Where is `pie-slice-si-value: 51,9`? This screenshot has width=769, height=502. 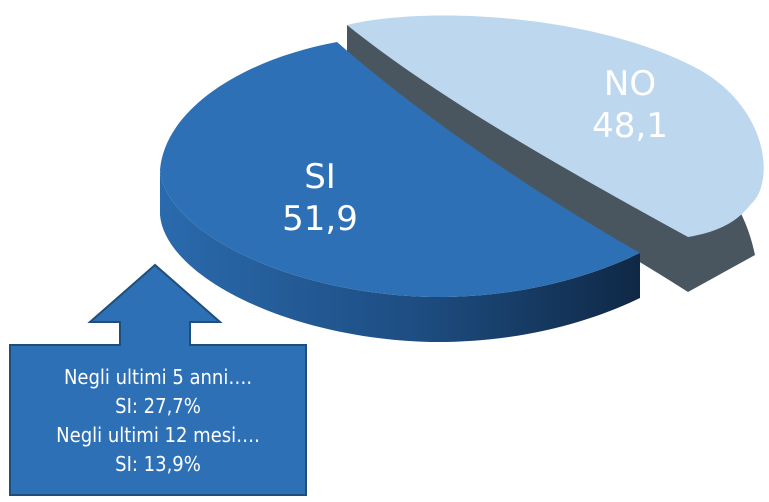 pie-slice-si-value: 51,9 is located at coordinates (320, 219).